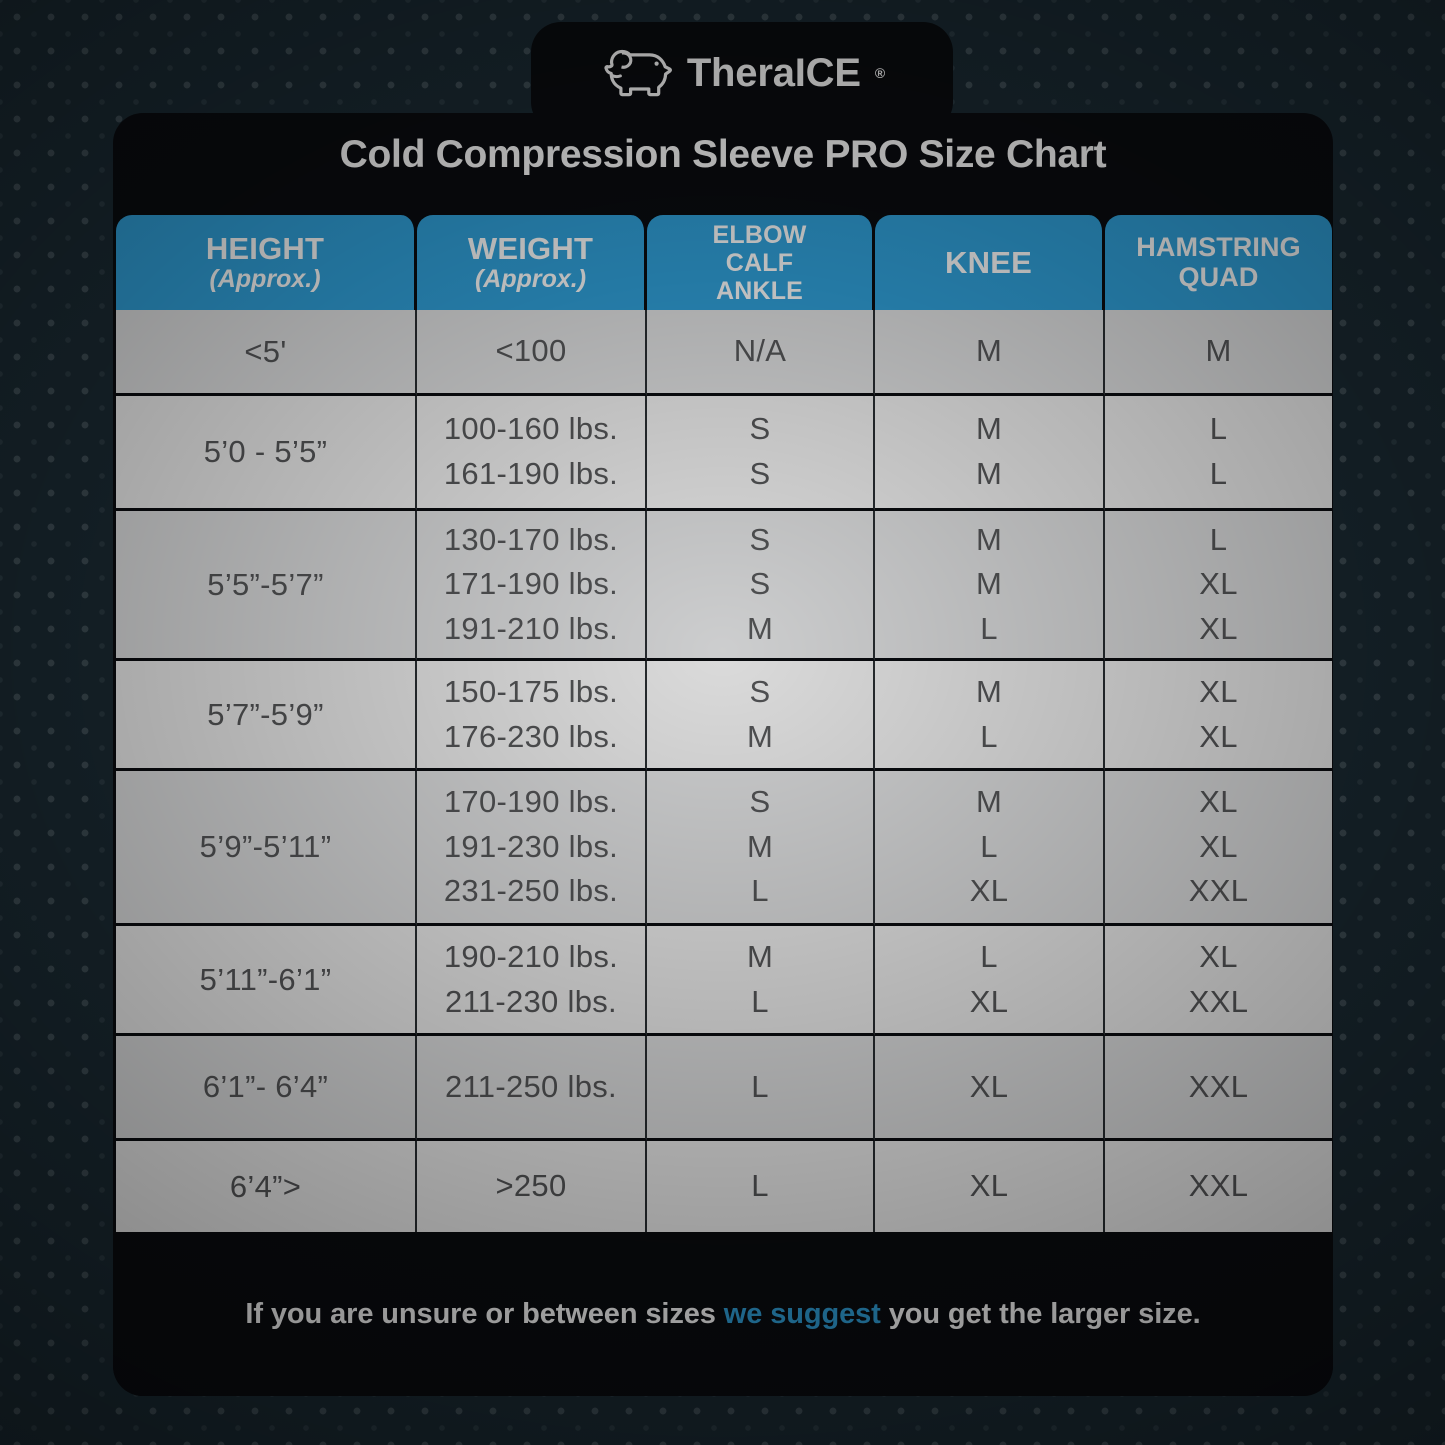  Describe the element at coordinates (532, 716) in the screenshot. I see `cell-weight: 150-175 lbs. 176-230 lbs.` at that location.